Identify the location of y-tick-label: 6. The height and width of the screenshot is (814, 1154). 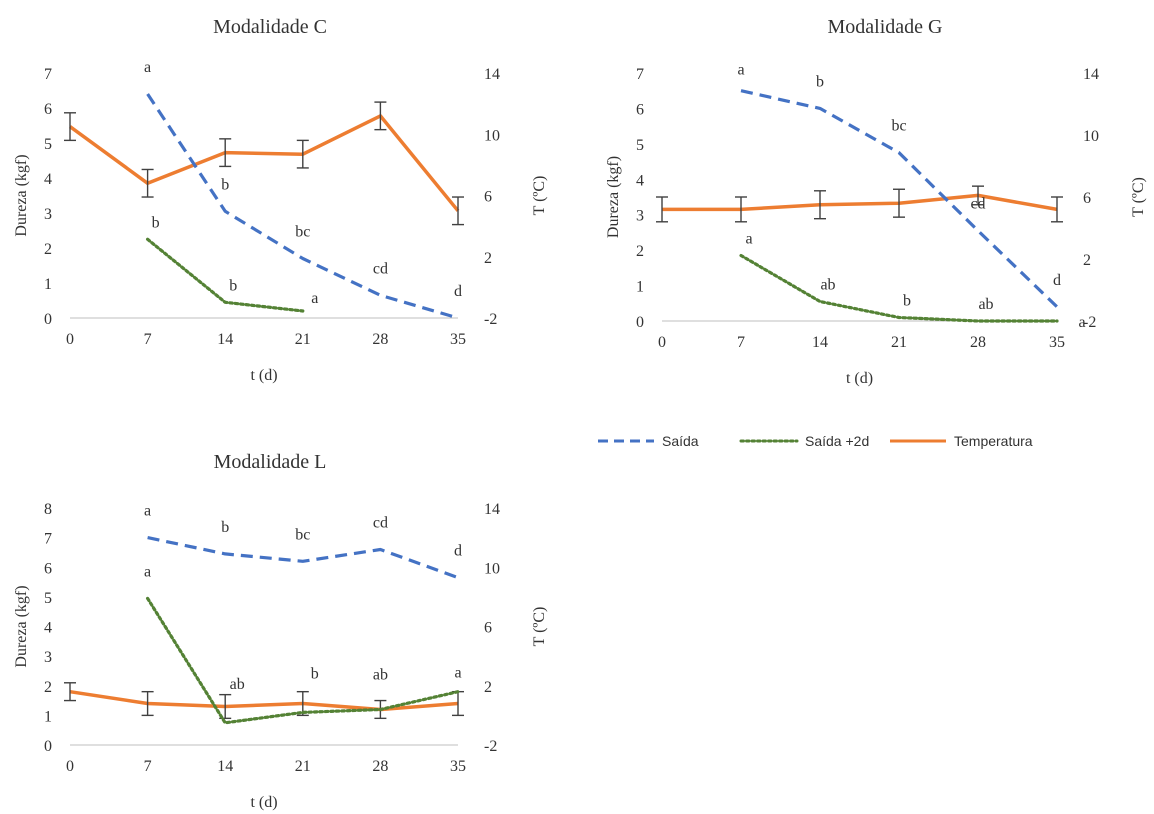
(48, 568).